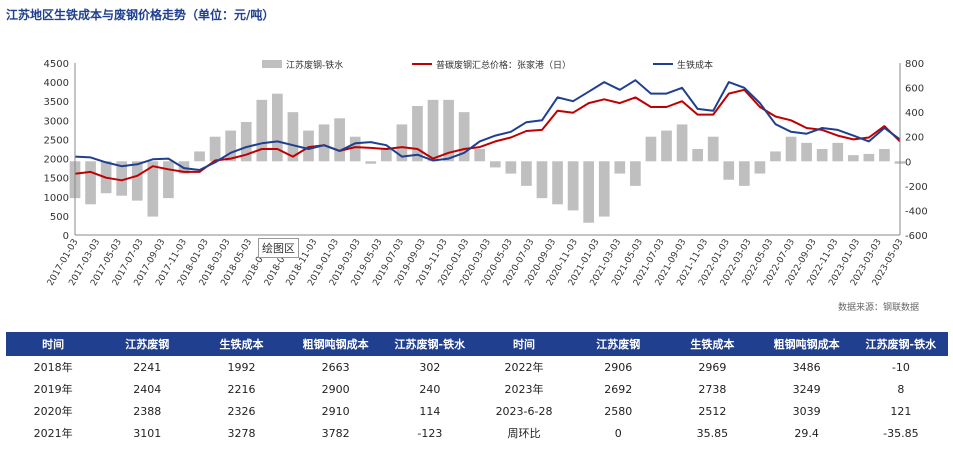  Describe the element at coordinates (914, 113) in the screenshot. I see `right-tick-label: 400` at that location.